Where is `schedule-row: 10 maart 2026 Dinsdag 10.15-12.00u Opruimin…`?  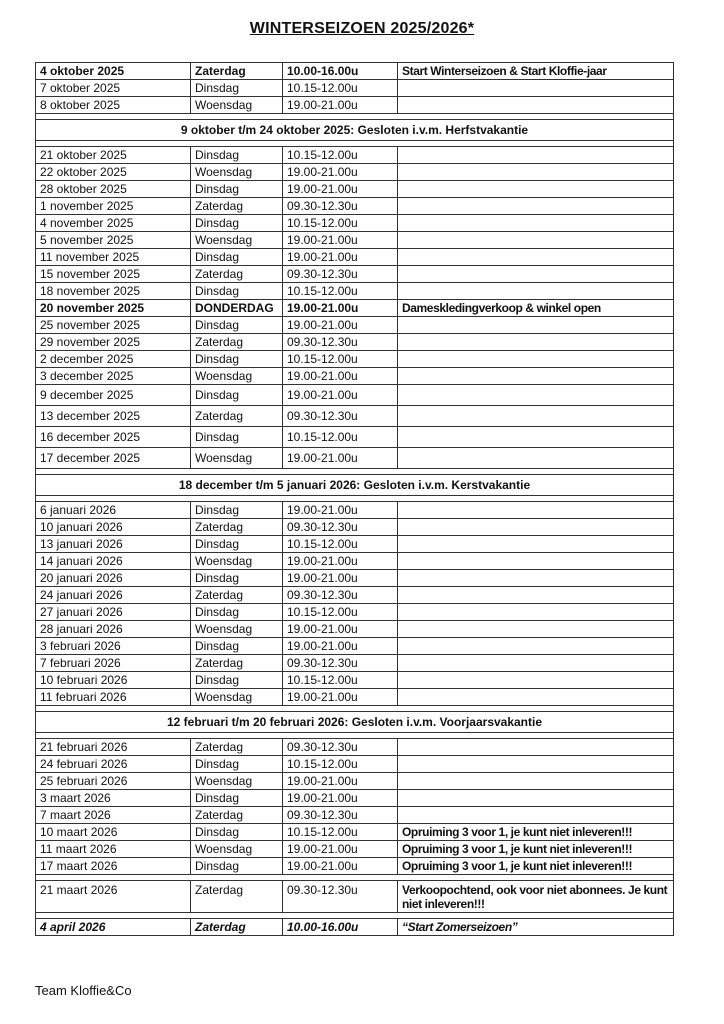 schedule-row: 10 maart 2026 Dinsdag 10.15-12.00u Opruimin… is located at coordinates (354, 832).